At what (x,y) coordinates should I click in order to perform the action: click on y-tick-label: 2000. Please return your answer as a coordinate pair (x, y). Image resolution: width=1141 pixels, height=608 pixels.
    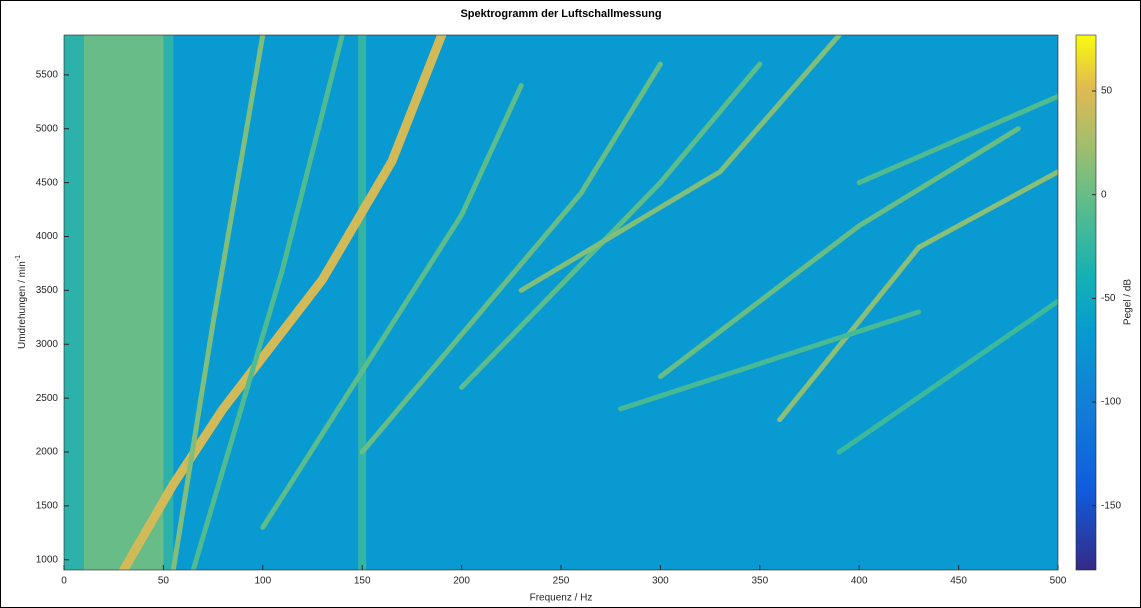
    Looking at the image, I should click on (47, 452).